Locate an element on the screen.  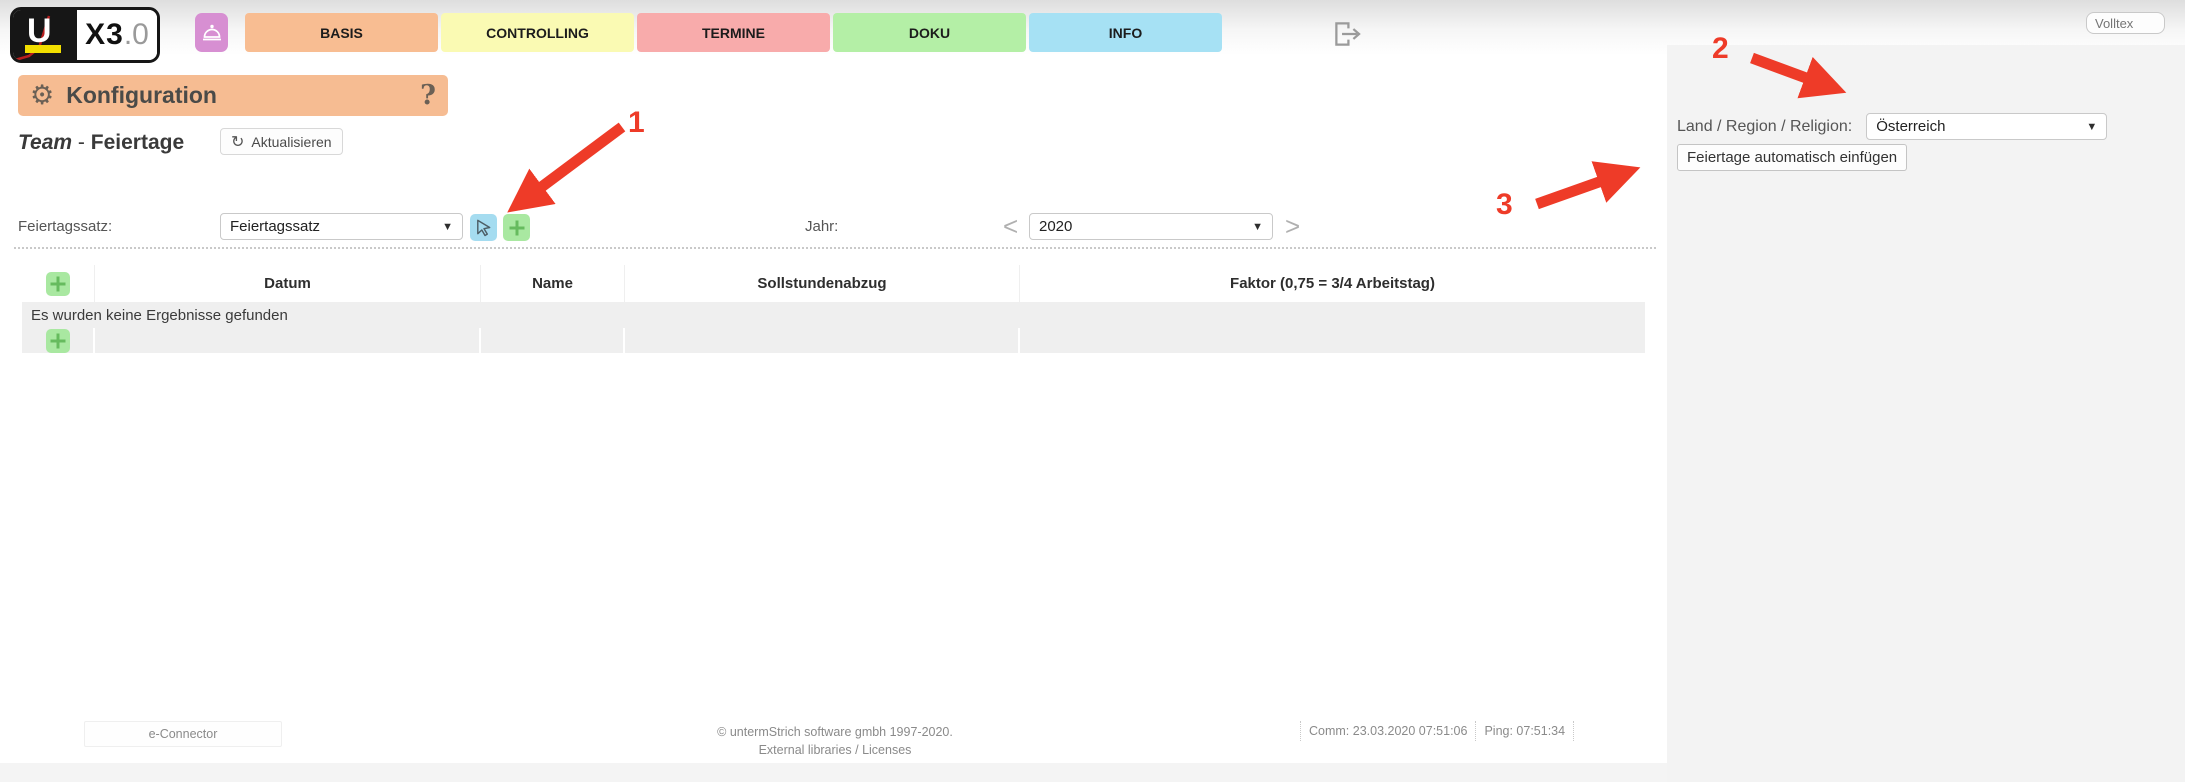
edit-holiday-set-button is located at coordinates (483, 227).